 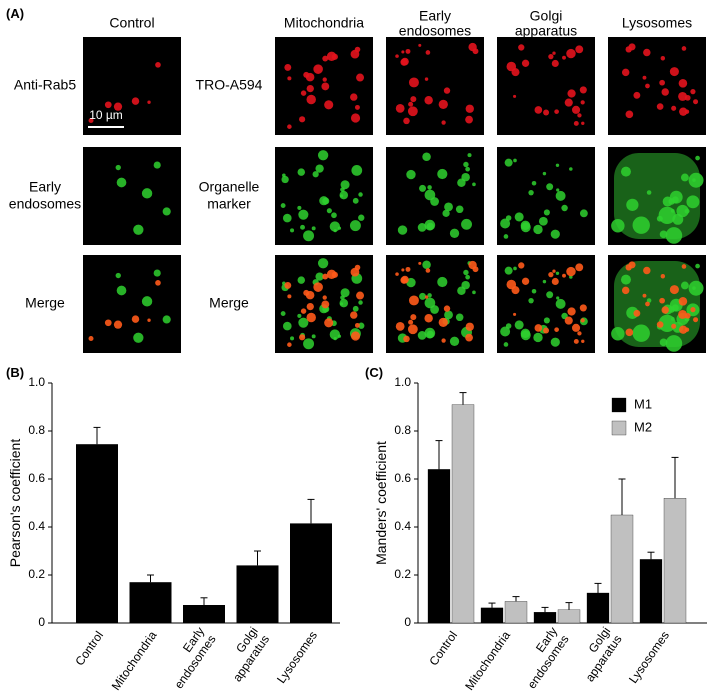 I want to click on y-tick-label: 0.6, so click(x=402, y=478).